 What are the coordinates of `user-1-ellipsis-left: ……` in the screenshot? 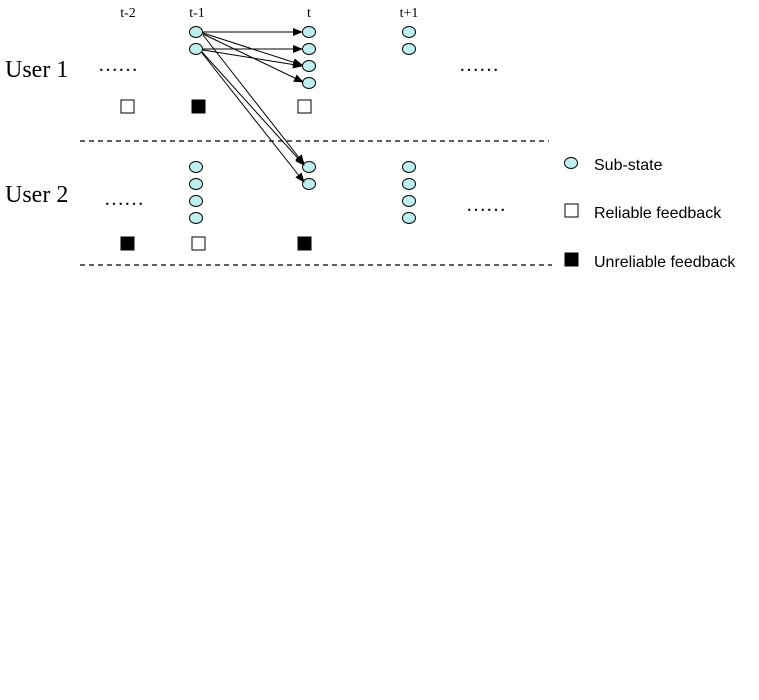 It's located at (118, 65).